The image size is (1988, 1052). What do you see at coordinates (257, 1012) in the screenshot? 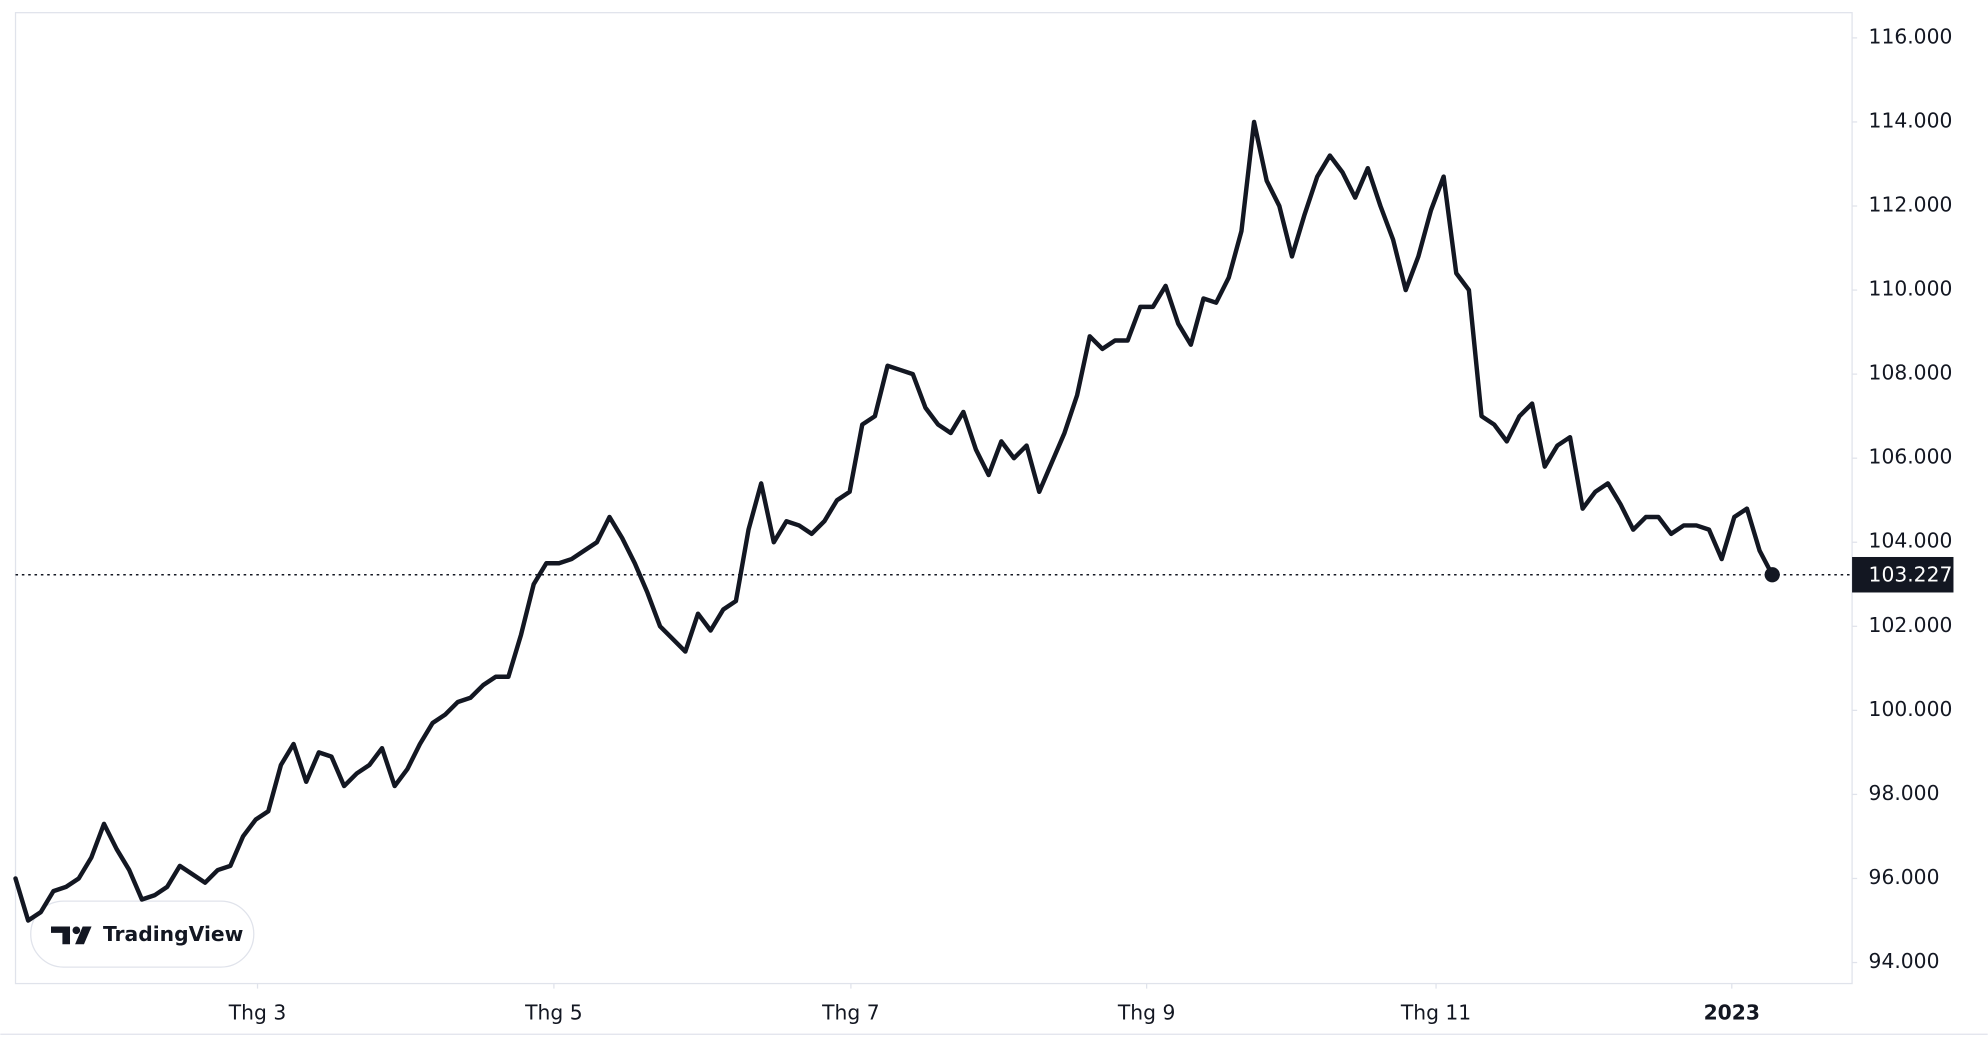
I see `x-tick-label: Thg 3` at bounding box center [257, 1012].